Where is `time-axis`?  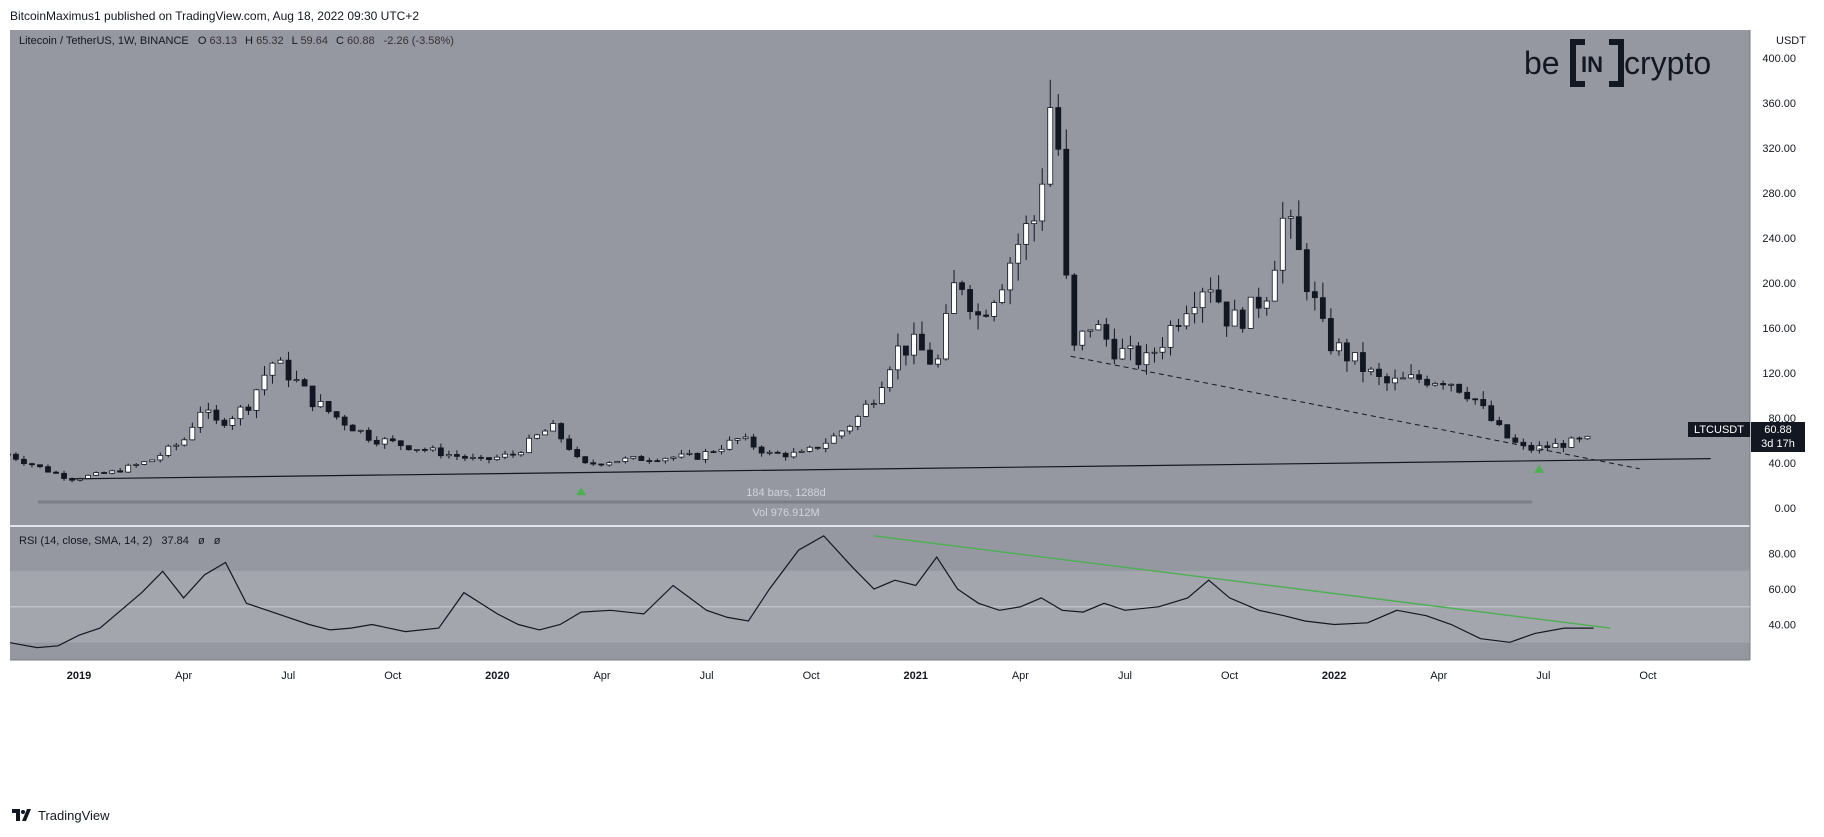 time-axis is located at coordinates (912, 675).